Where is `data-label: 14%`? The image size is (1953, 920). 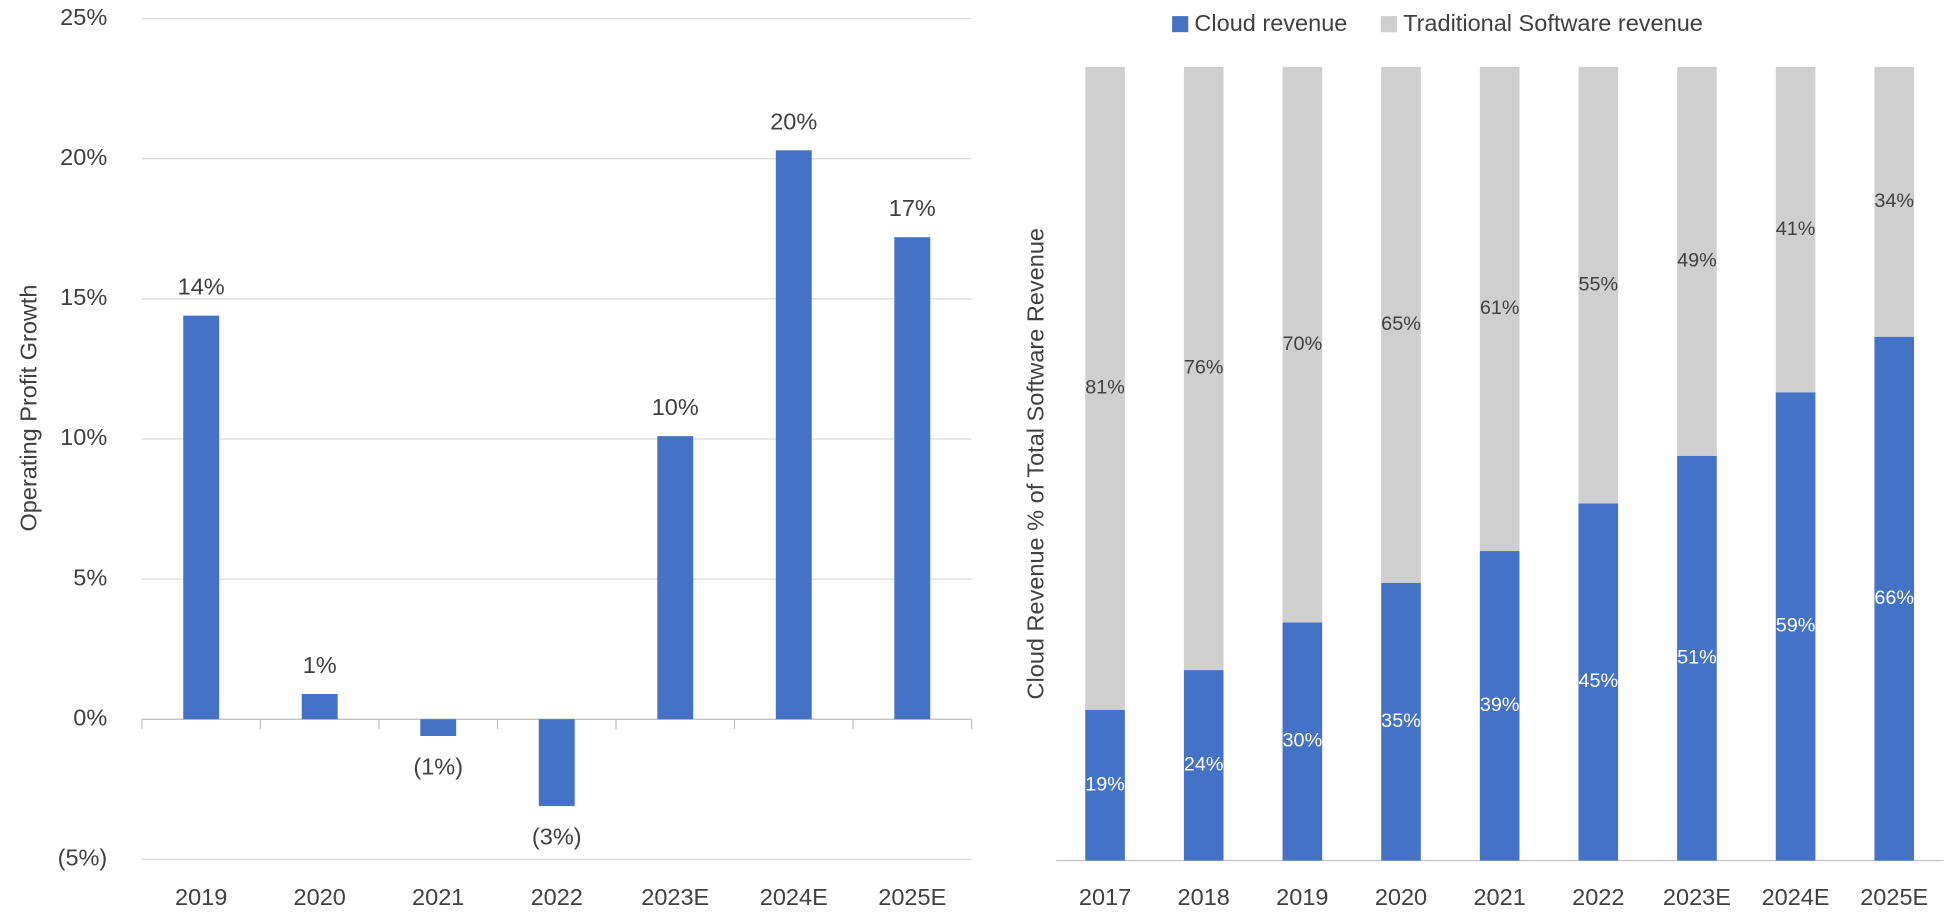 data-label: 14% is located at coordinates (201, 287).